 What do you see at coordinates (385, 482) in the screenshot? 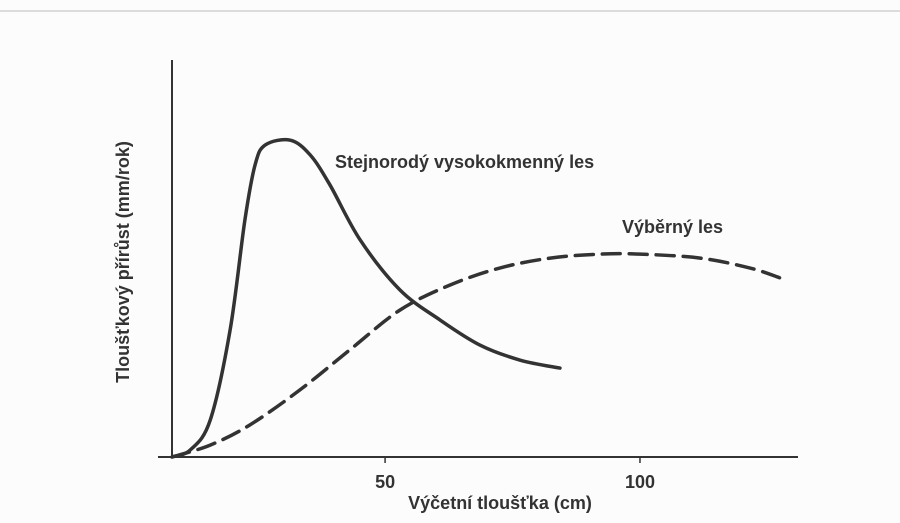
I see `x-tick-label: 50` at bounding box center [385, 482].